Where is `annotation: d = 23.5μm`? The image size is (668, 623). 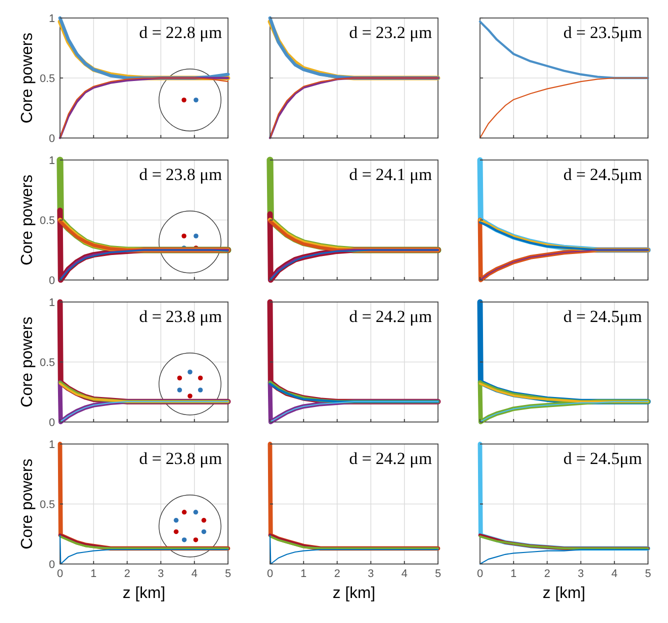 annotation: d = 23.5μm is located at coordinates (602, 32).